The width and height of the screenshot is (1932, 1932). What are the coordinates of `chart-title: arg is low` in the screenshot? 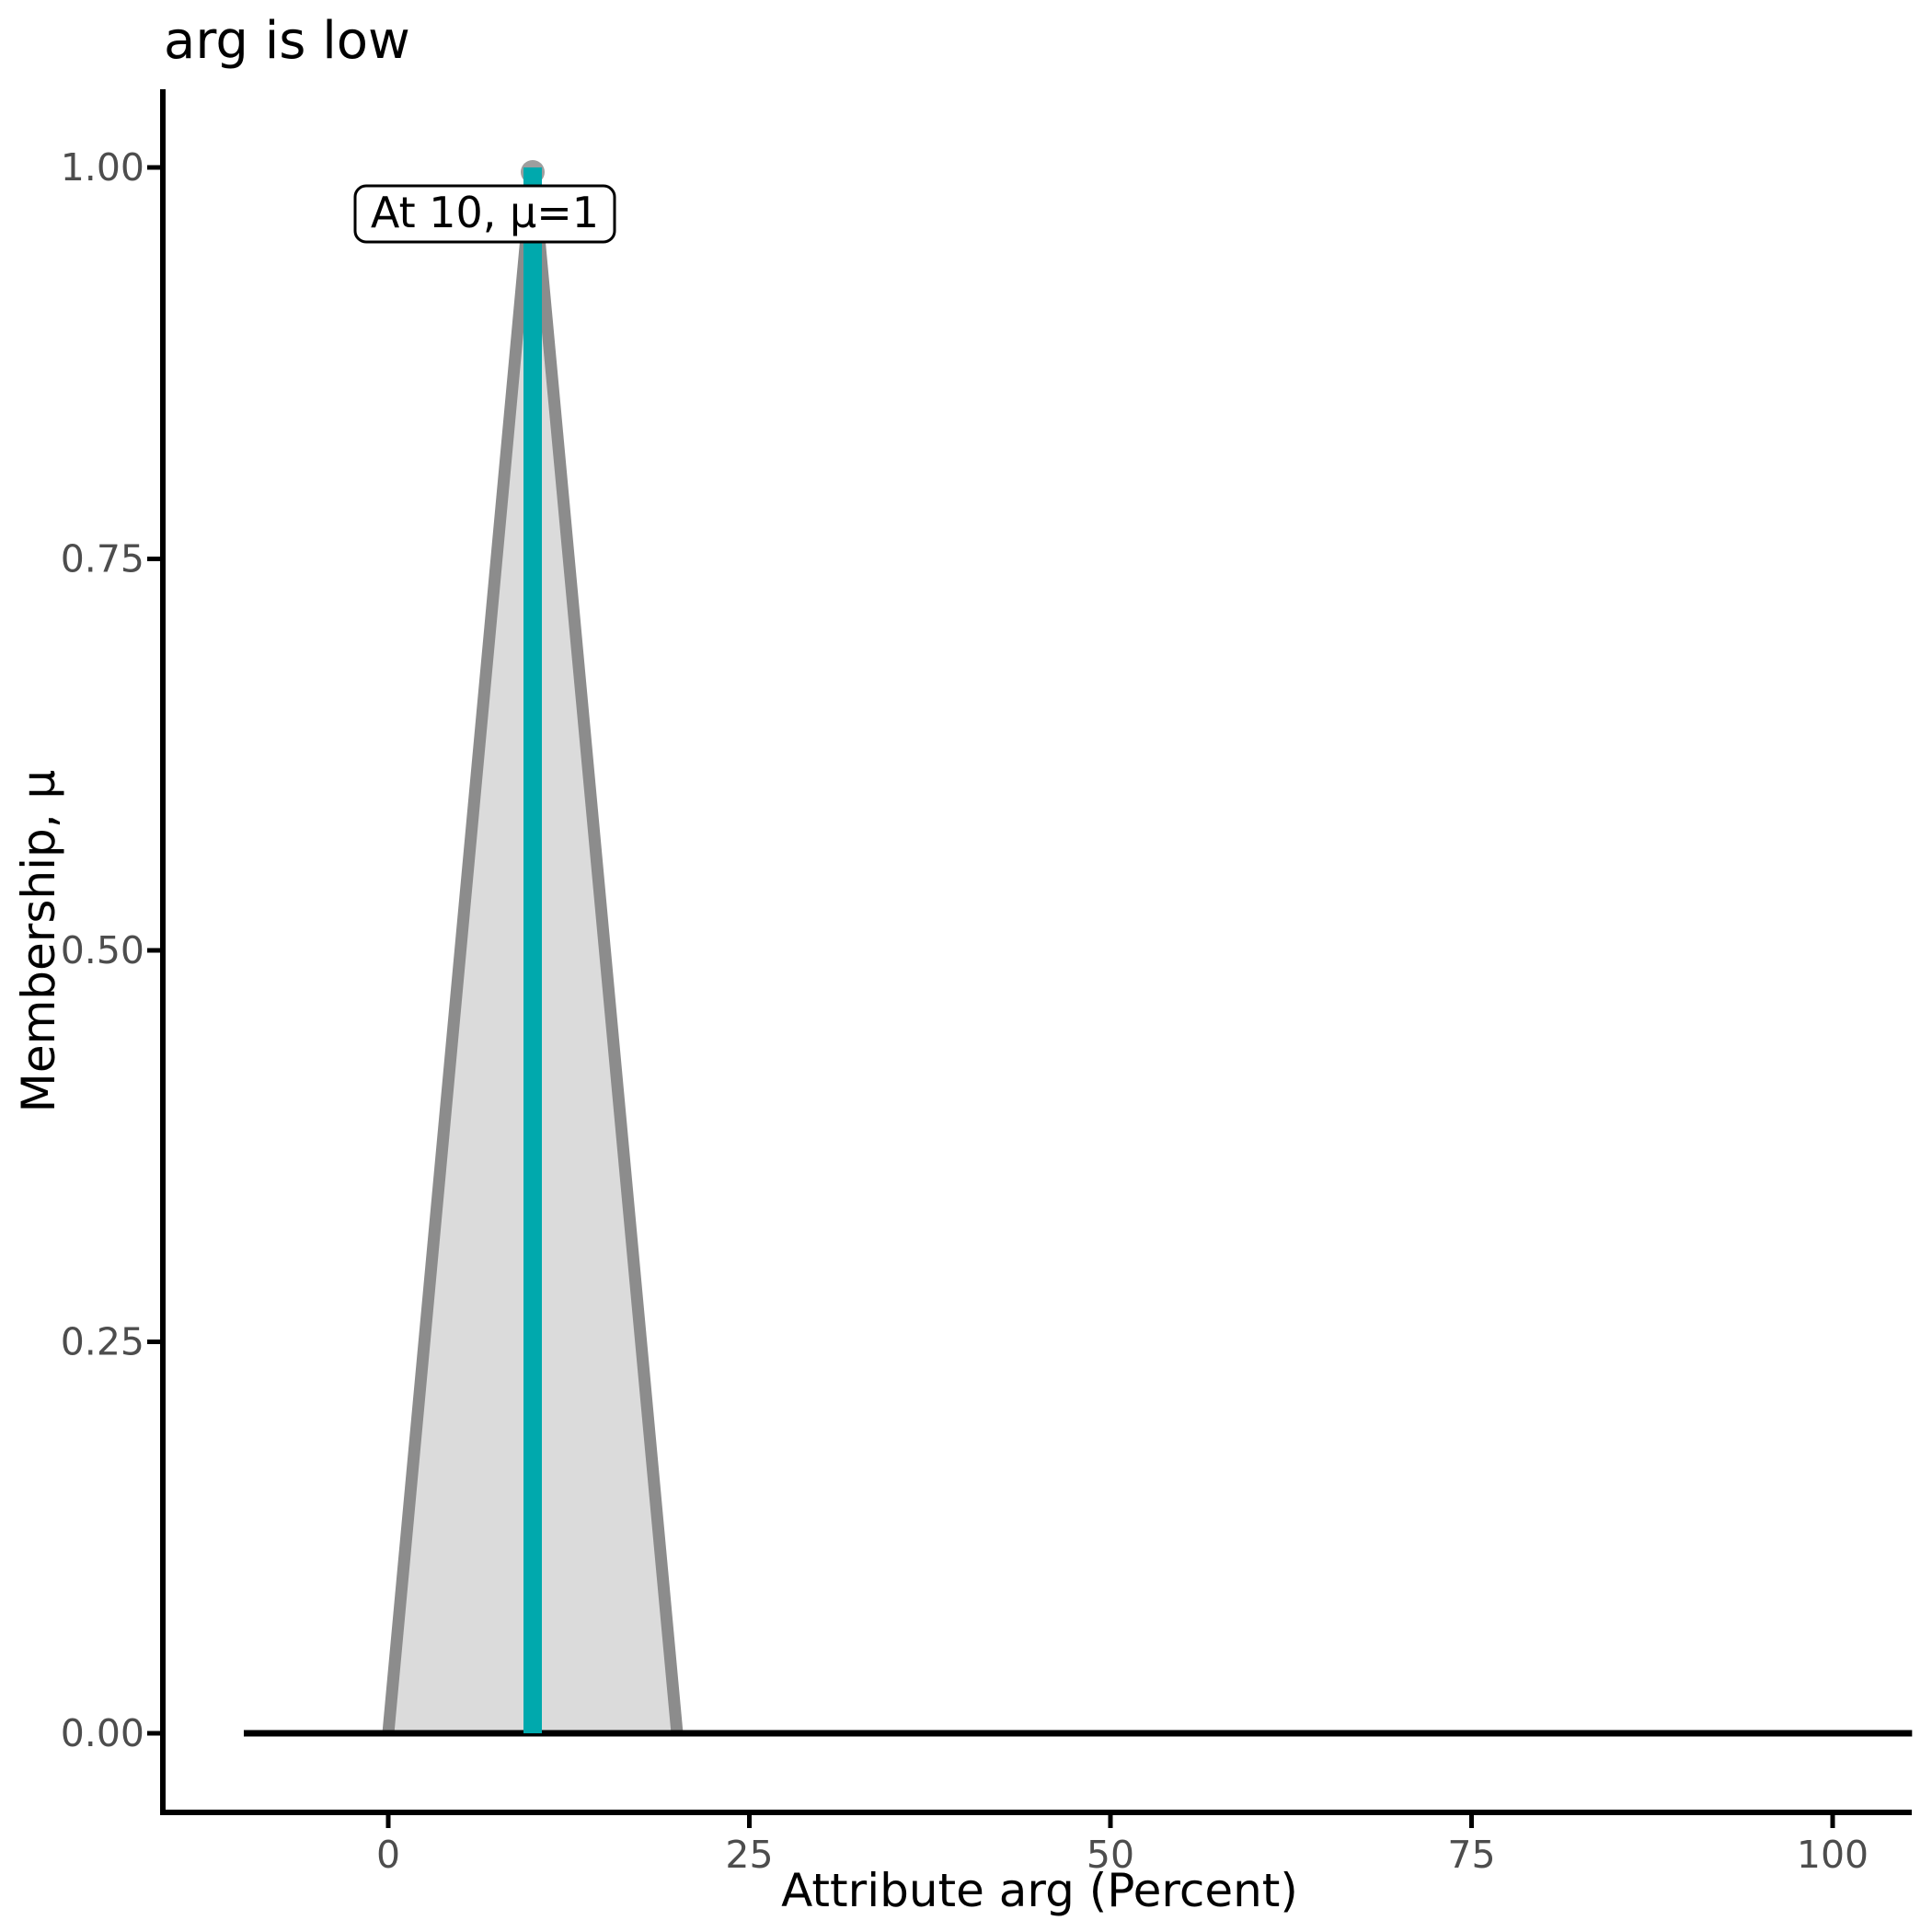 It's located at (287, 41).